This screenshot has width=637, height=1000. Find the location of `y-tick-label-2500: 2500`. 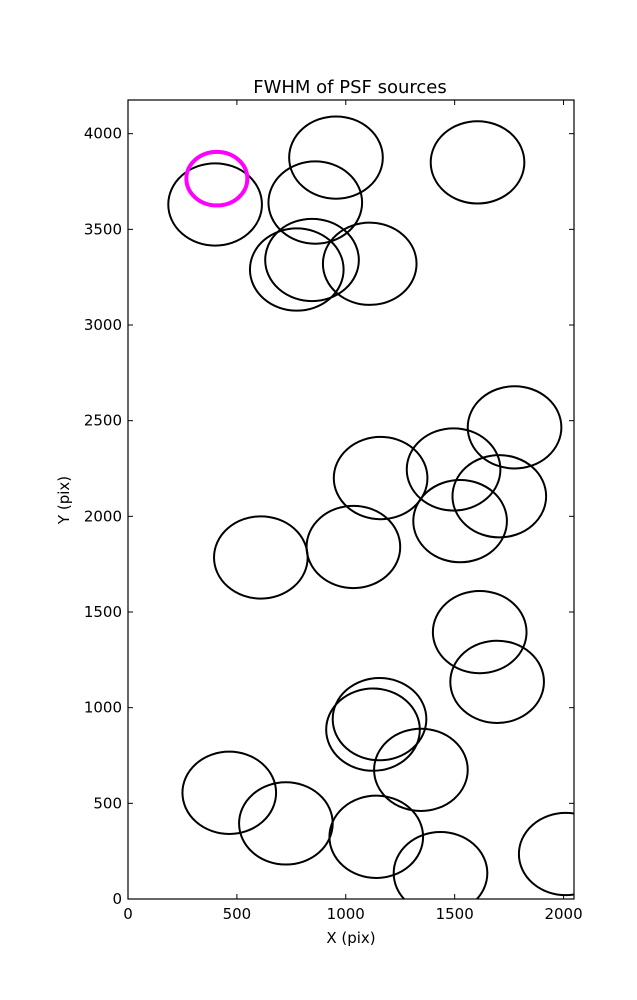

y-tick-label-2500: 2500 is located at coordinates (103, 421).